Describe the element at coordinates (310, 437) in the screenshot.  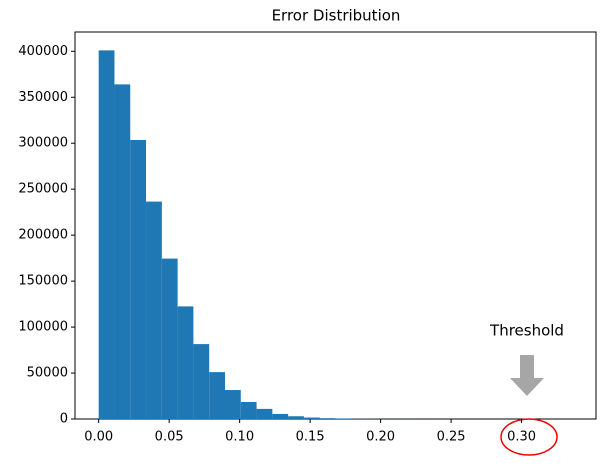
I see `x-tick-label: 0.15` at that location.